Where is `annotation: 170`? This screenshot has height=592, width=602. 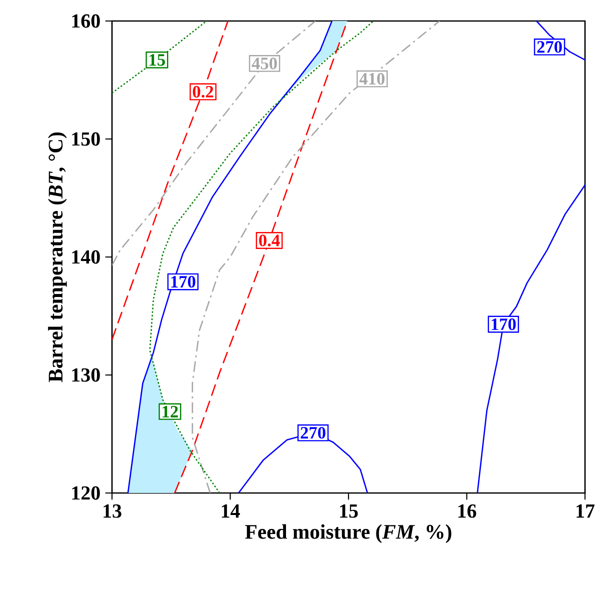 annotation: 170 is located at coordinates (183, 282).